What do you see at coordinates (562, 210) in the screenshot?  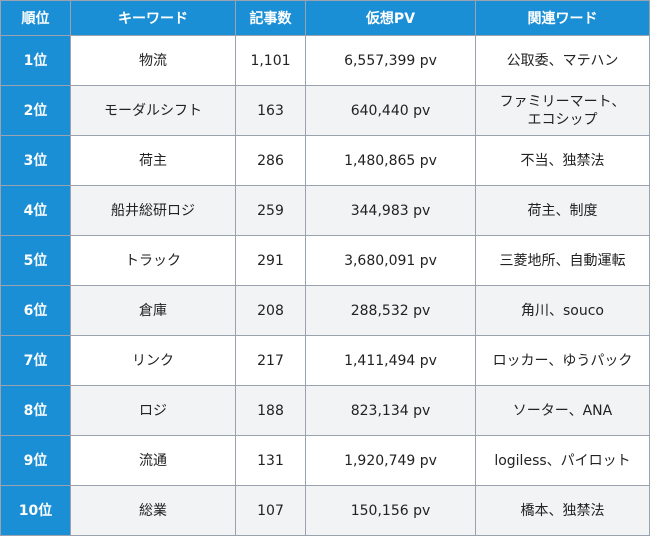 I see `related-words-cell: 荷主、制度` at bounding box center [562, 210].